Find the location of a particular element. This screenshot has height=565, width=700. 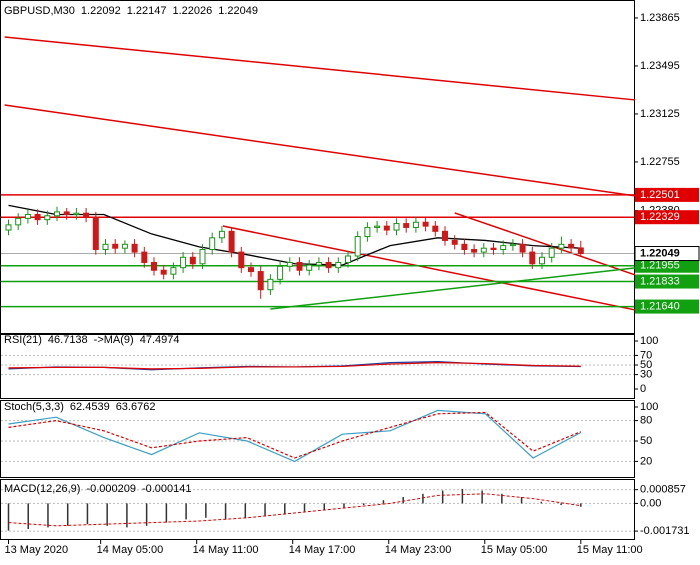

macd-frame is located at coordinates (317, 509).